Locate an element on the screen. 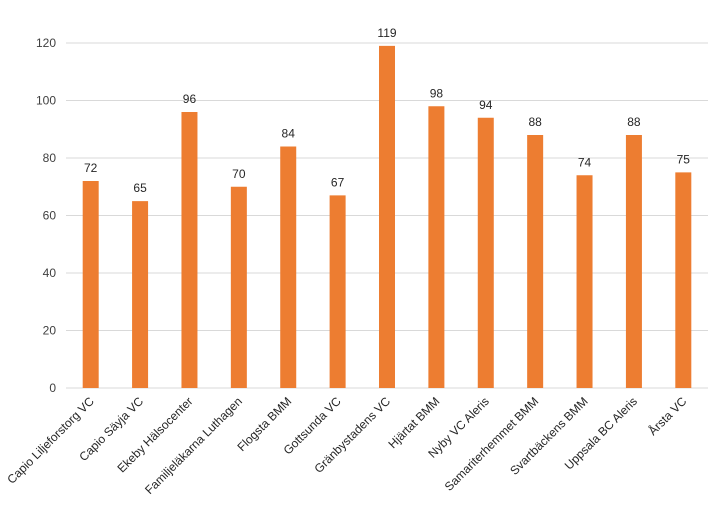 This screenshot has height=512, width=717. y-axis-tick-labels: 0 20 40 60 80 100 120 is located at coordinates (46, 215).